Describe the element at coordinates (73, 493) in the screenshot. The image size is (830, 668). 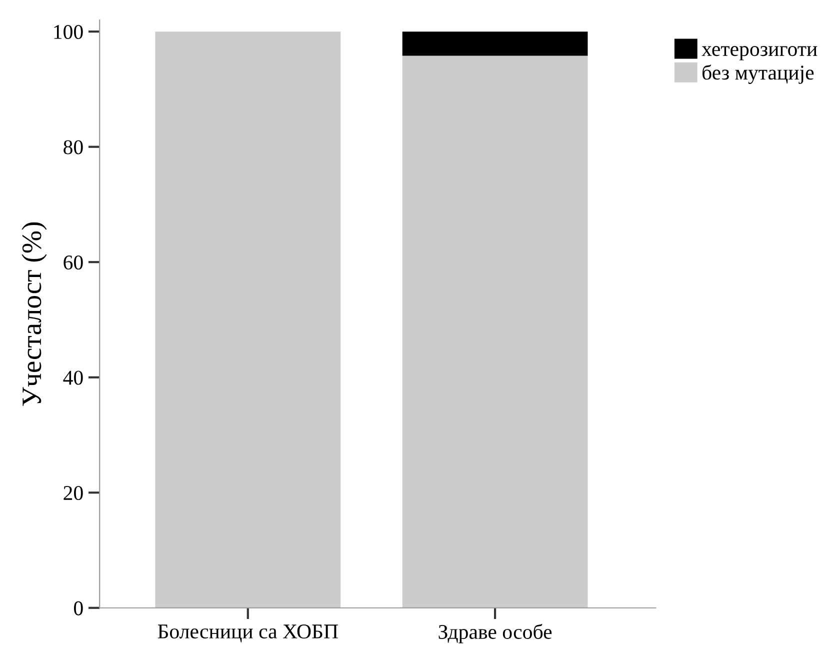
I see `y-tick-label: 20` at that location.